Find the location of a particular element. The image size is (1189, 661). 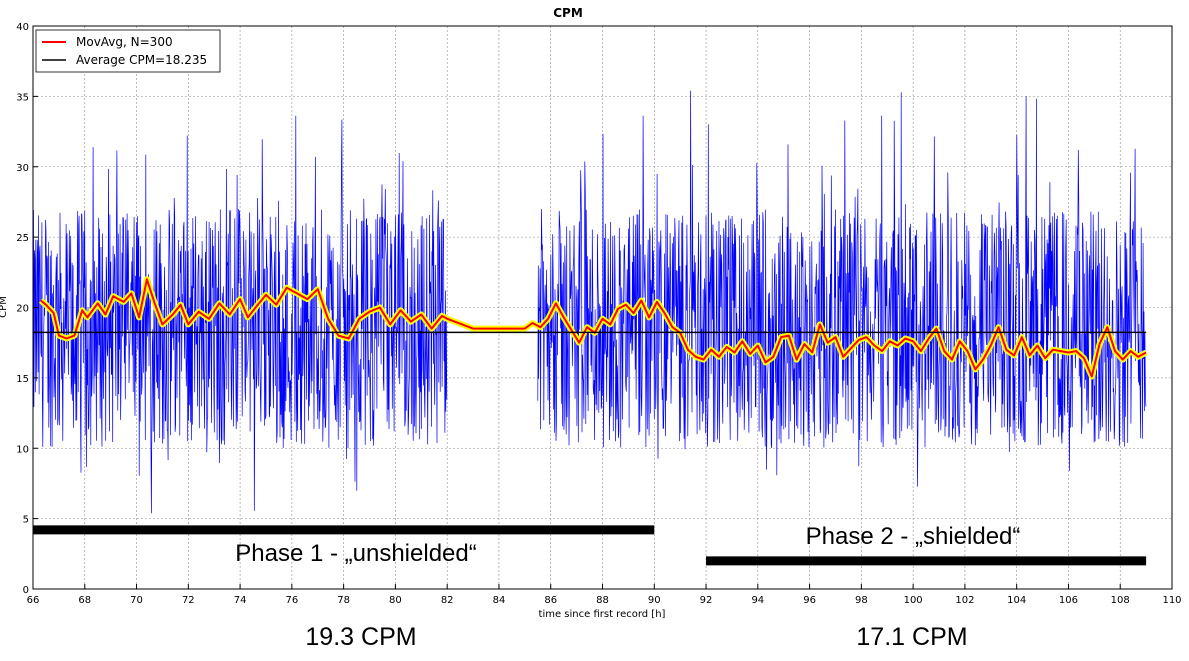

x-tick-label: 72 is located at coordinates (188, 600).